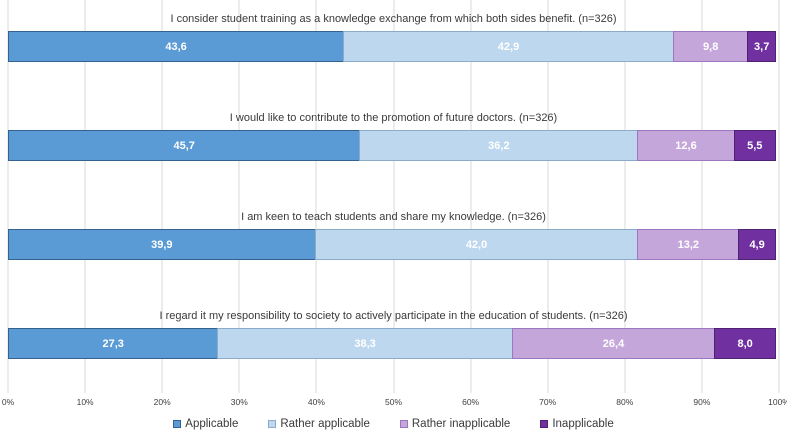 The image size is (787, 436). I want to click on legend-item-rather-inapplicable: Rather inapplicable, so click(455, 424).